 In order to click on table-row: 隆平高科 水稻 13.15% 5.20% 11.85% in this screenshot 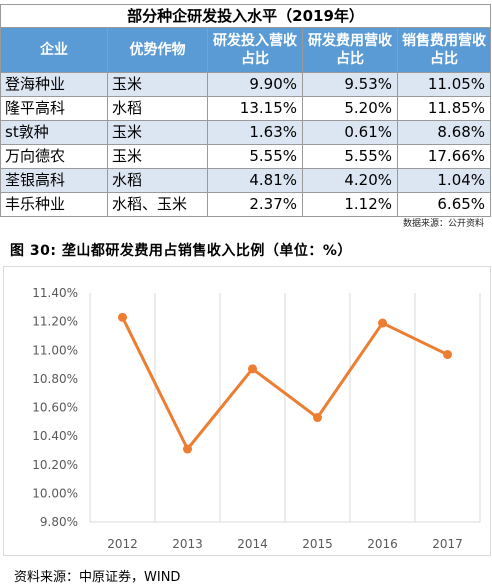, I will do `click(246, 108)`.